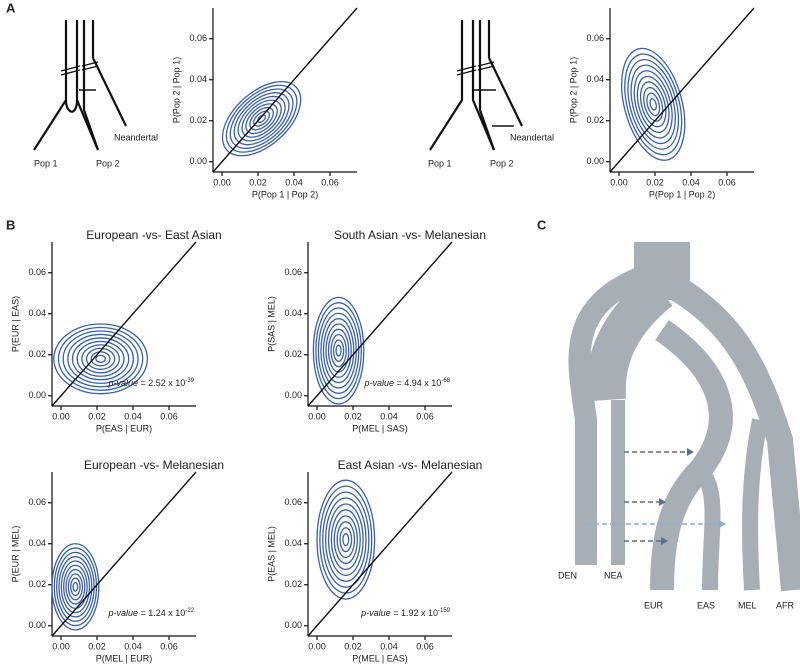 Image resolution: width=800 pixels, height=664 pixels. Describe the element at coordinates (124, 658) in the screenshot. I see `x-axis-label: P(MEL | EUR)` at that location.